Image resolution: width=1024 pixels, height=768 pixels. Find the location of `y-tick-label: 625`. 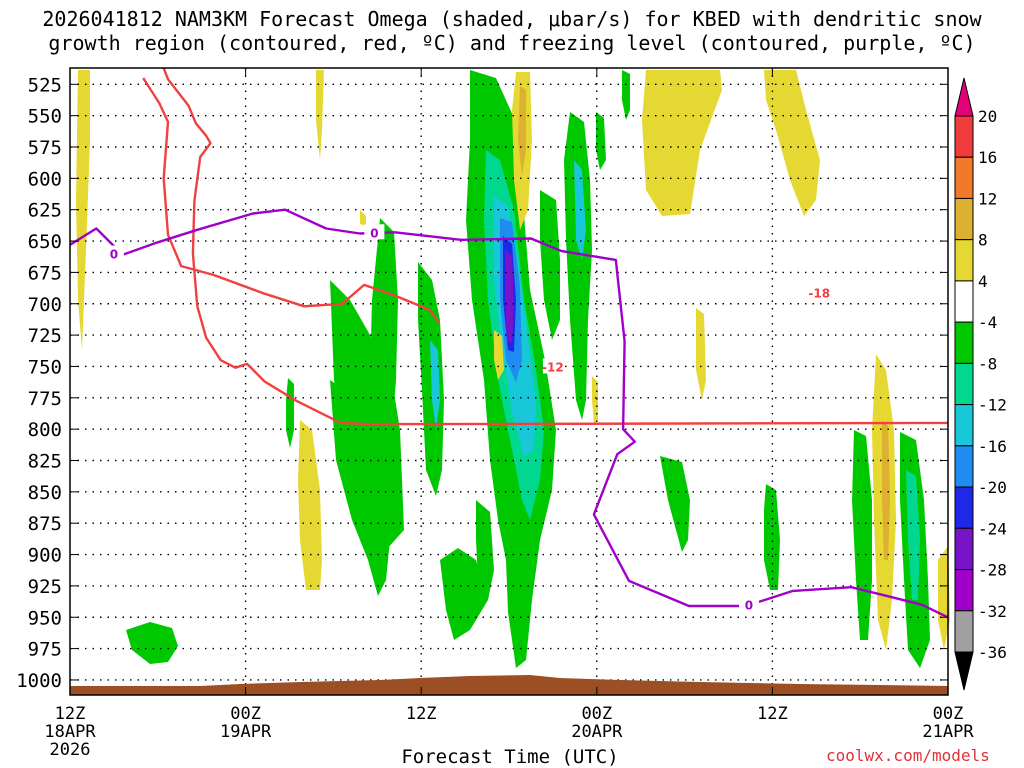

y-tick-label: 625 is located at coordinates (45, 211).